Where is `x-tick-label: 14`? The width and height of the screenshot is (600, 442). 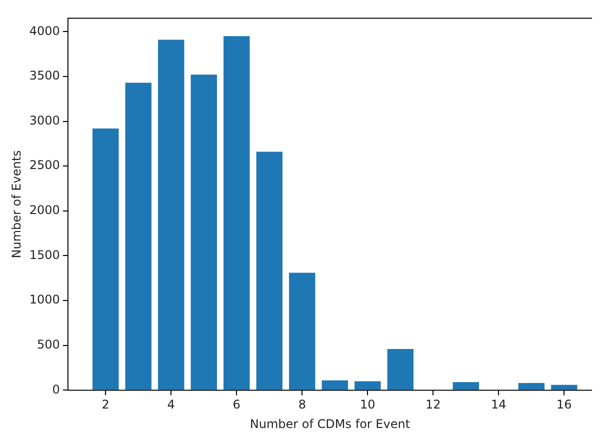
x-tick-label: 14 is located at coordinates (498, 405).